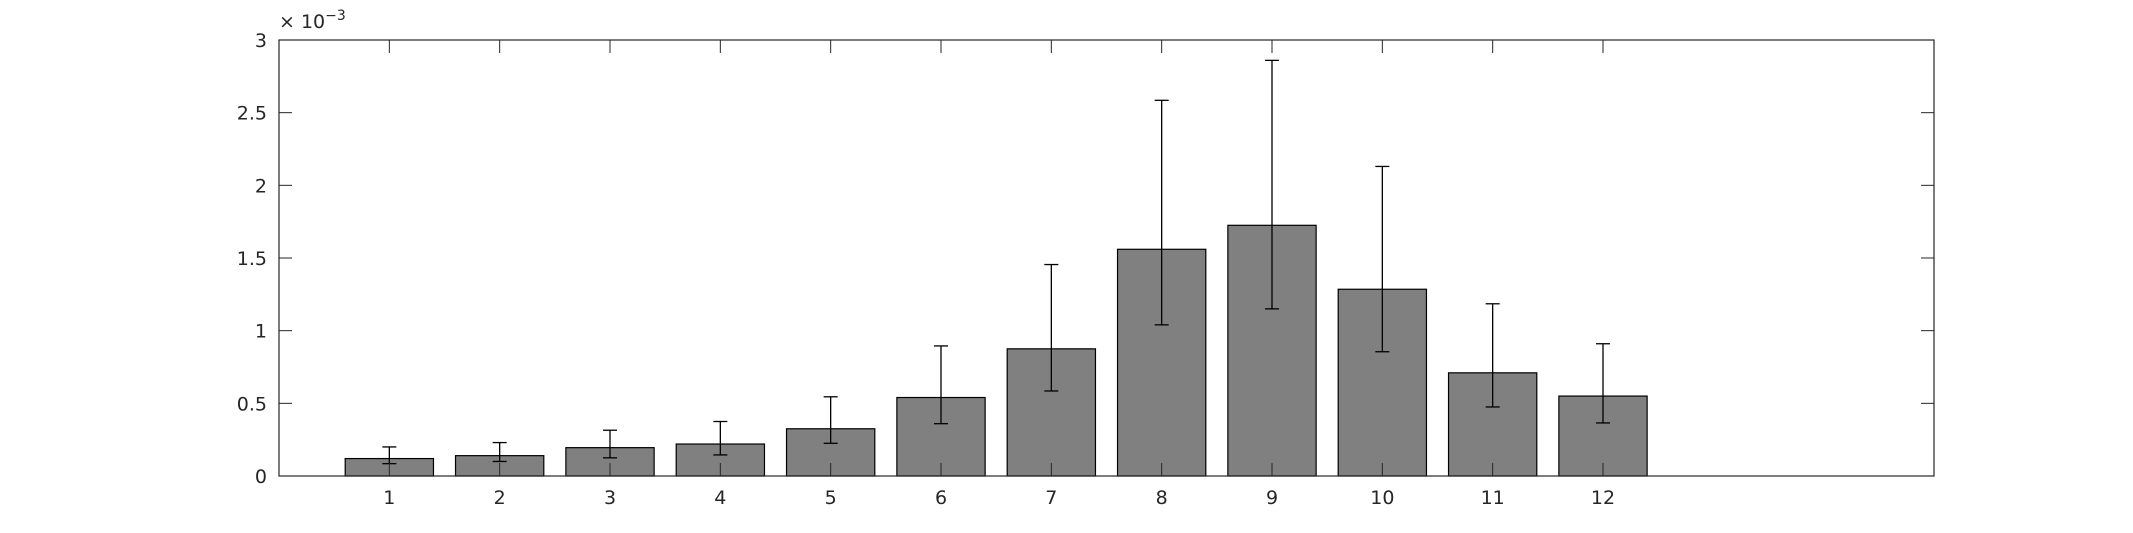 This screenshot has height=533, width=2133. I want to click on y-tick-label: 1.5, so click(252, 259).